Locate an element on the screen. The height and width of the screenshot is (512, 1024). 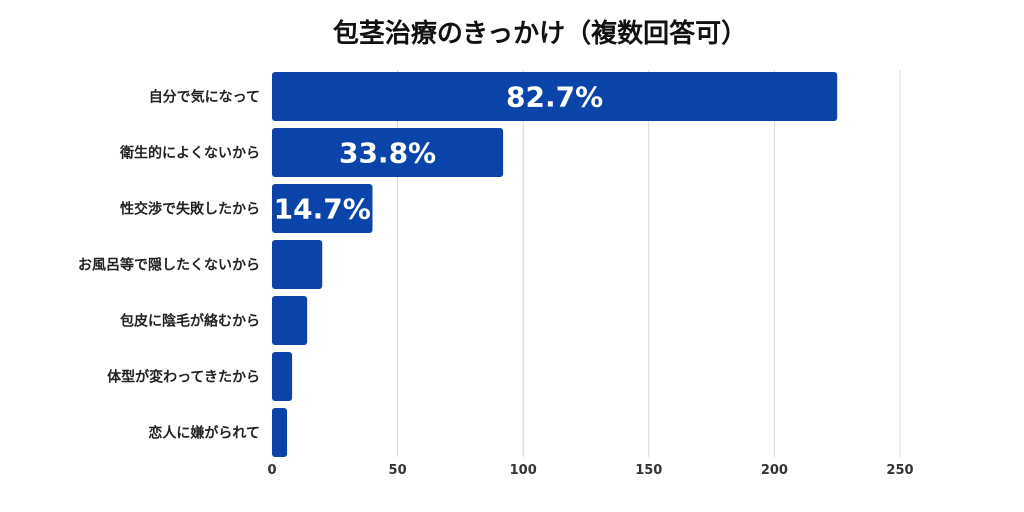
x-tick-label-0: 0 is located at coordinates (271, 470).